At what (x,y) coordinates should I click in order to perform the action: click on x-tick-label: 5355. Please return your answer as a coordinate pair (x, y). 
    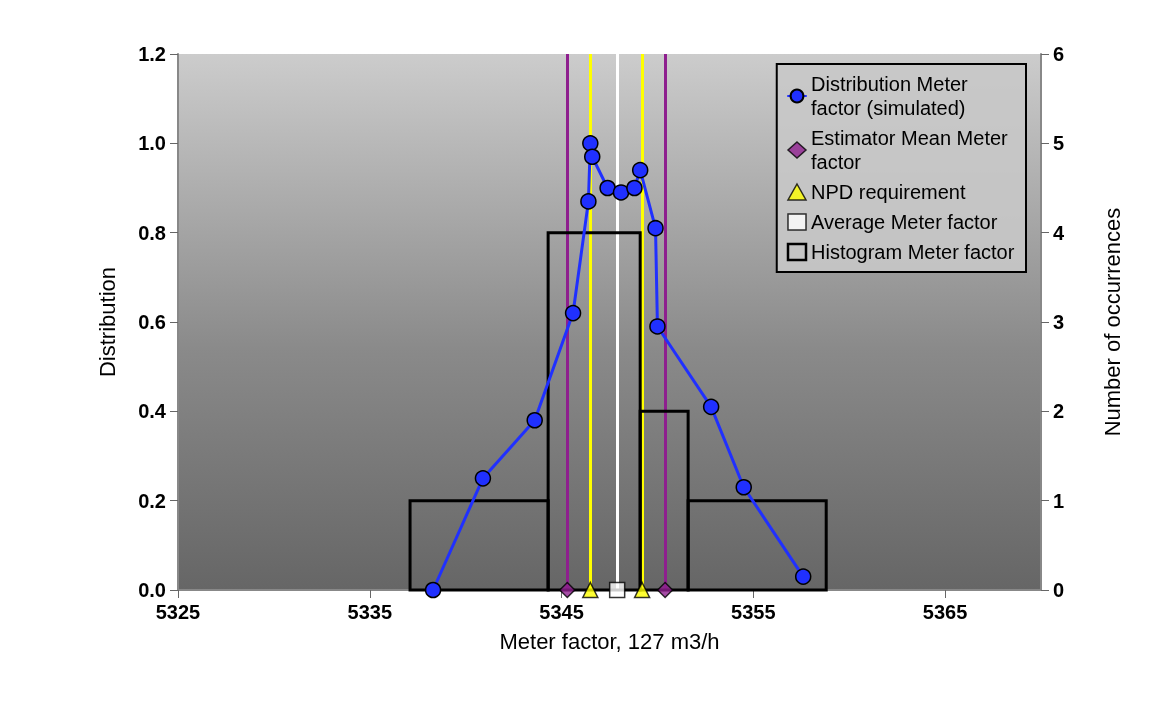
    Looking at the image, I should click on (753, 612).